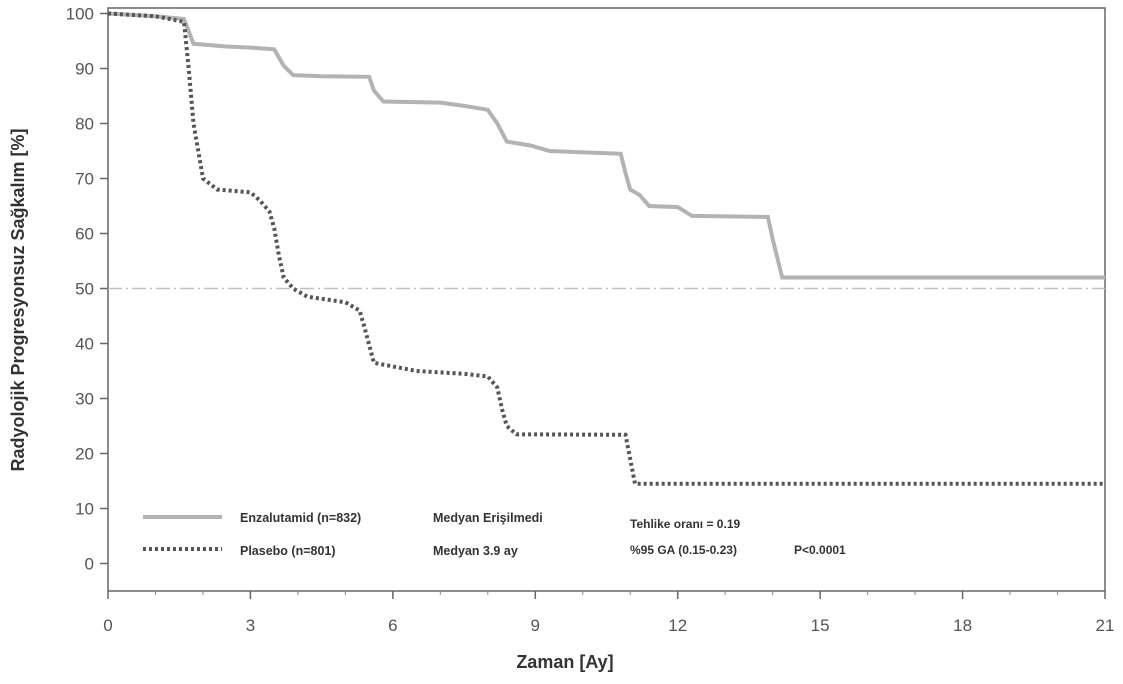 The image size is (1123, 684). What do you see at coordinates (80, 14) in the screenshot?
I see `y-tick-label: 100` at bounding box center [80, 14].